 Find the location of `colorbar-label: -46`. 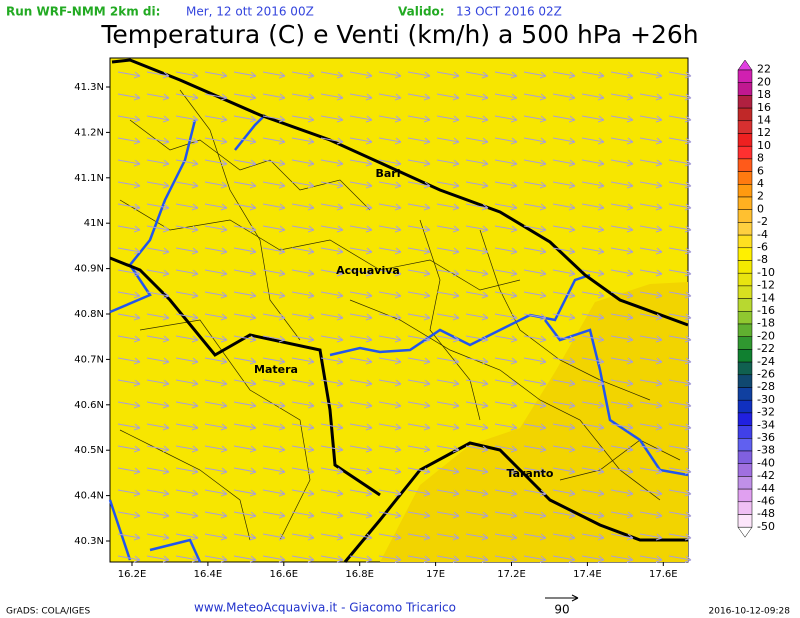

colorbar-label: -46 is located at coordinates (766, 500).